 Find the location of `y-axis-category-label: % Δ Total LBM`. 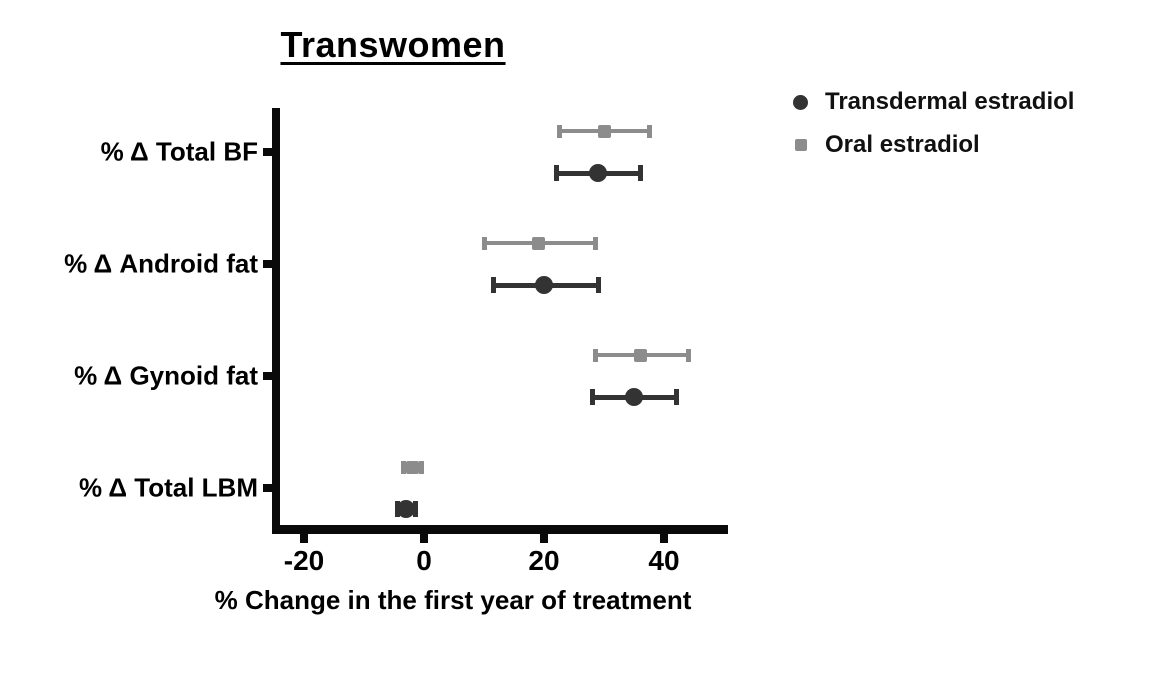

y-axis-category-label: % Δ Total LBM is located at coordinates (168, 487).